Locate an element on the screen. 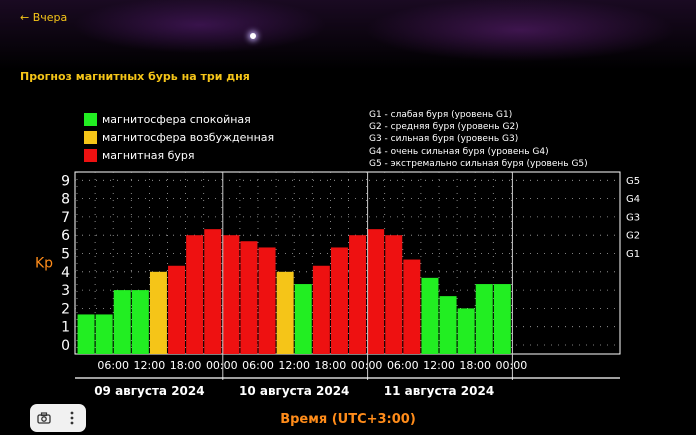 The width and height of the screenshot is (696, 435). legend-swatch-quiet is located at coordinates (90, 119).